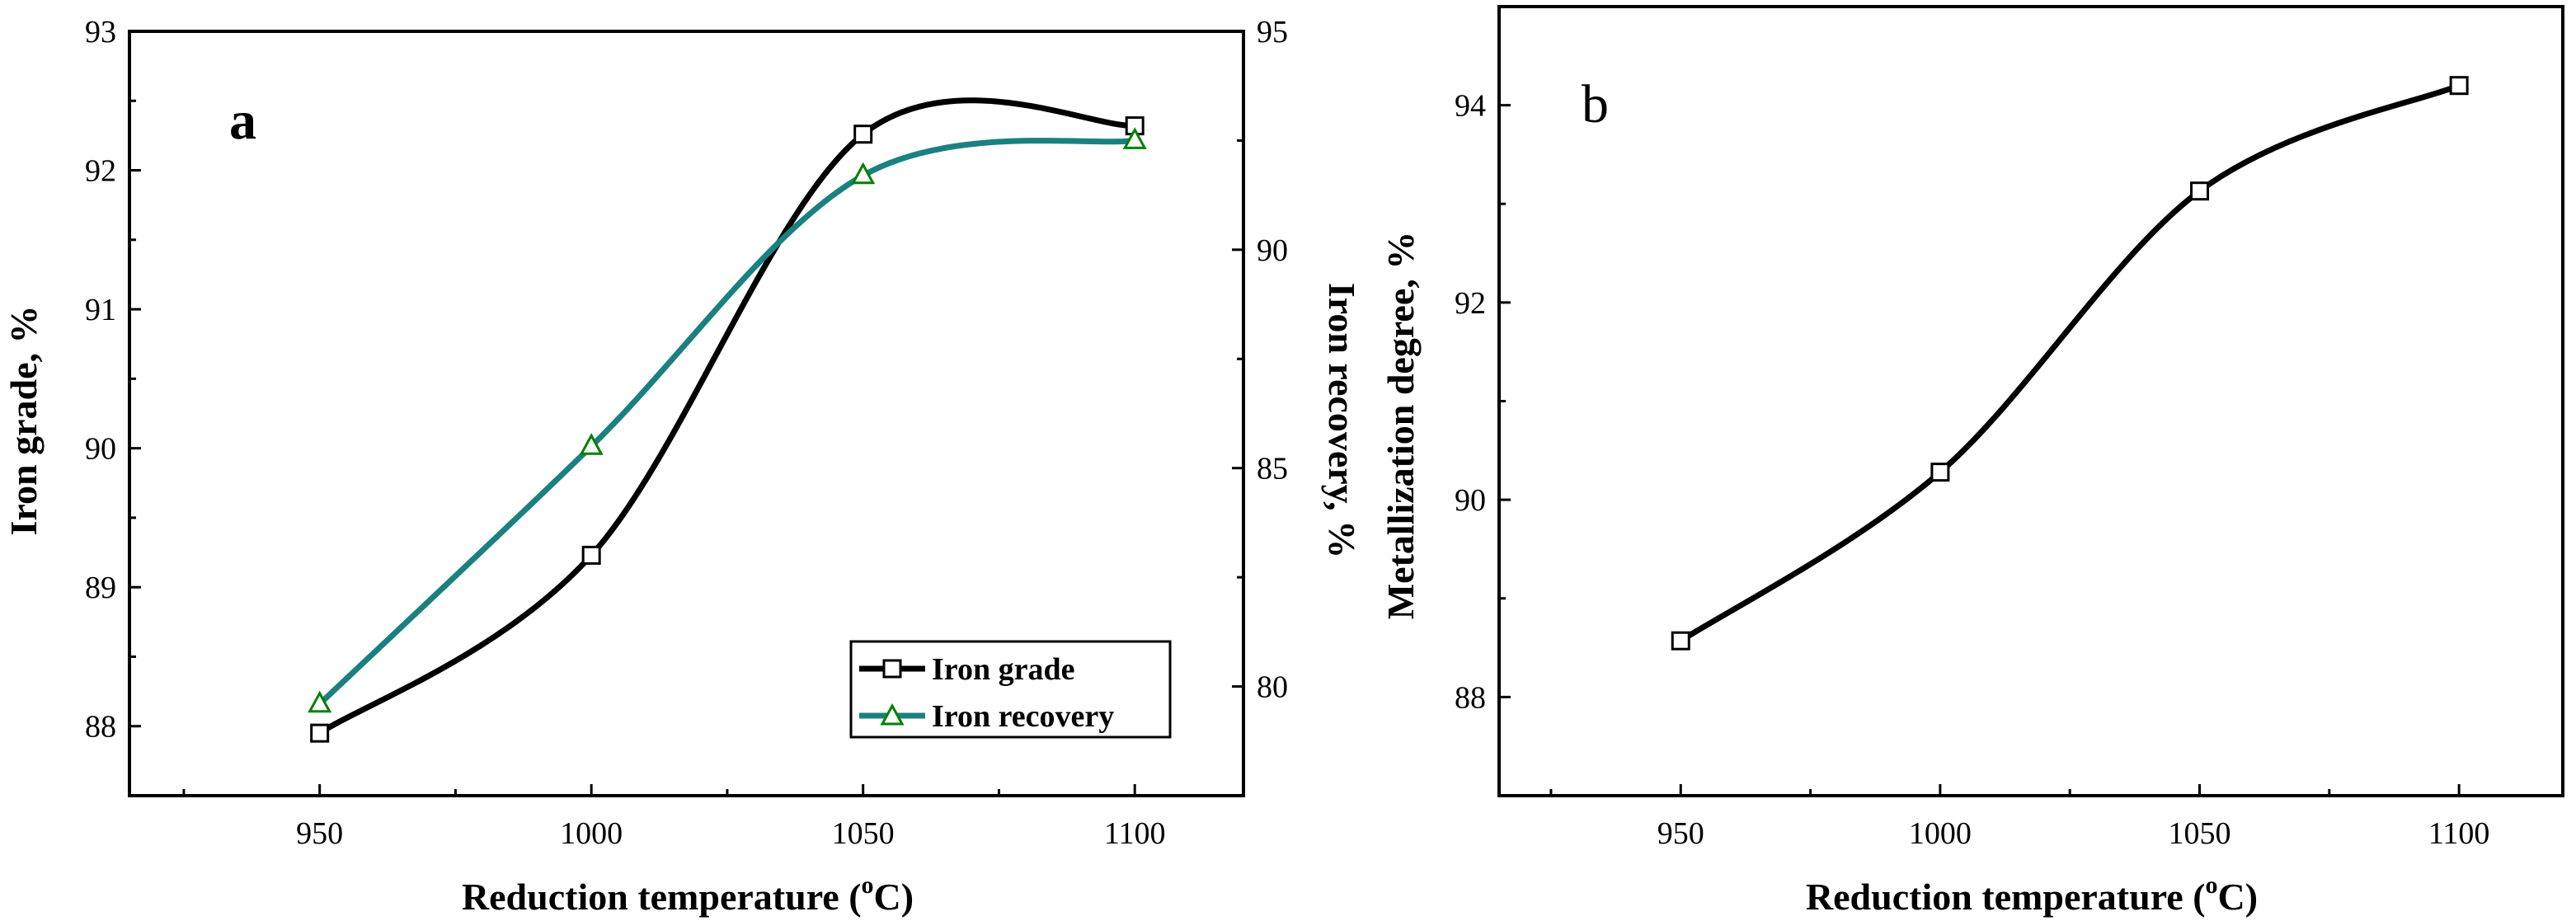 This screenshot has width=2576, height=921. Describe the element at coordinates (1470, 106) in the screenshot. I see `y-tick-label: 94` at that location.